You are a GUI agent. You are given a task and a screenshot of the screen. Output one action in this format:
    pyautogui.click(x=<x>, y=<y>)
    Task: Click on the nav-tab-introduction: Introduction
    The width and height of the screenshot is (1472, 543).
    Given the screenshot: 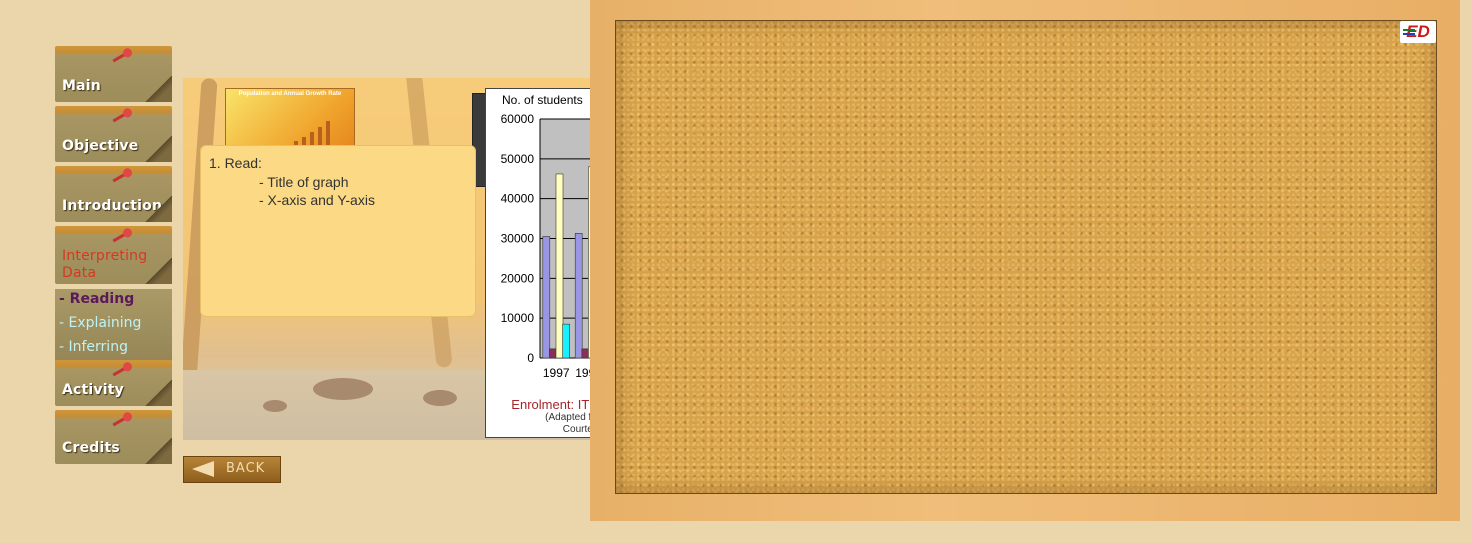 What is the action you would take?
    pyautogui.click(x=113, y=194)
    